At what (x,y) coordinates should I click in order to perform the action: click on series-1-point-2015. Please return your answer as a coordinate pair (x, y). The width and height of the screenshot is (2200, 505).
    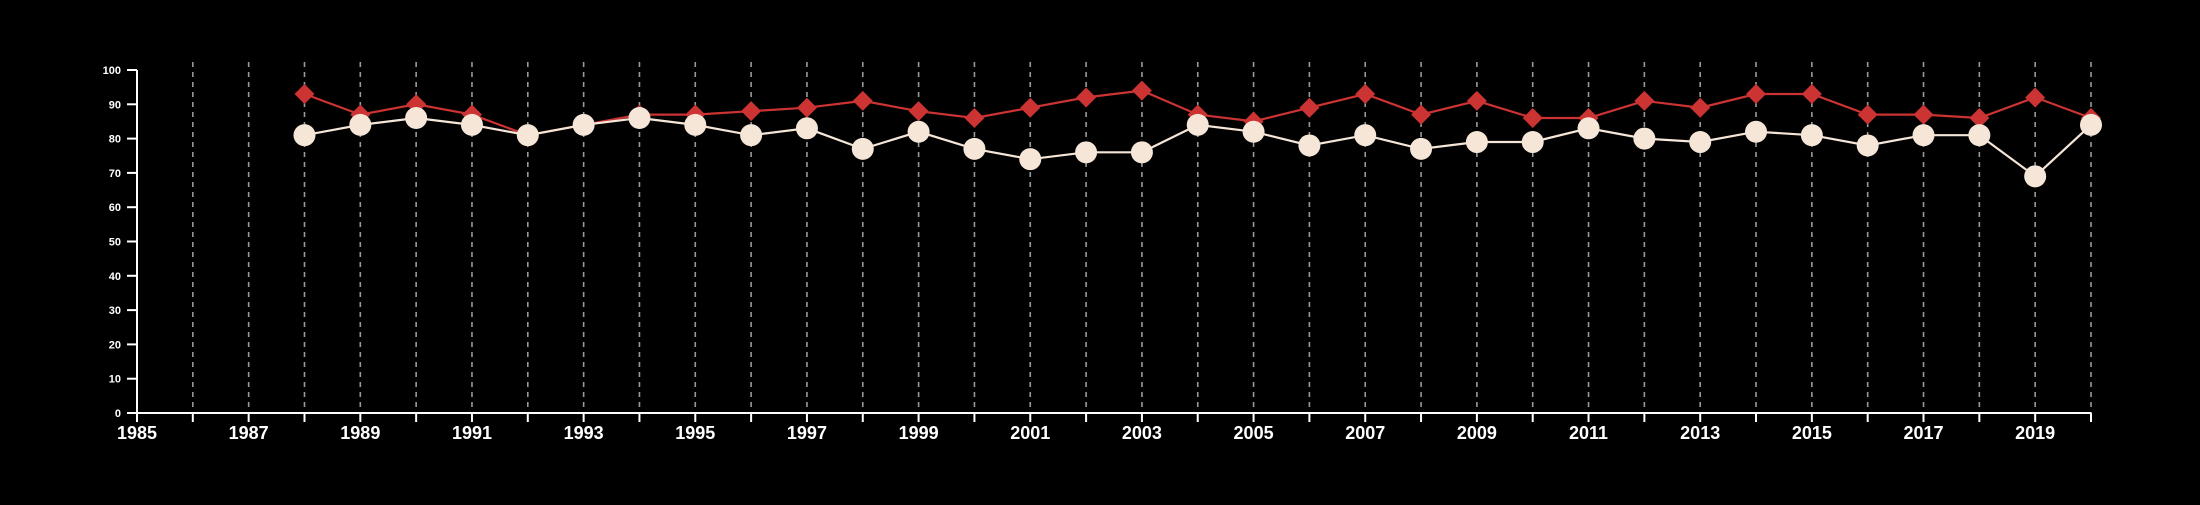
    Looking at the image, I should click on (1811, 135).